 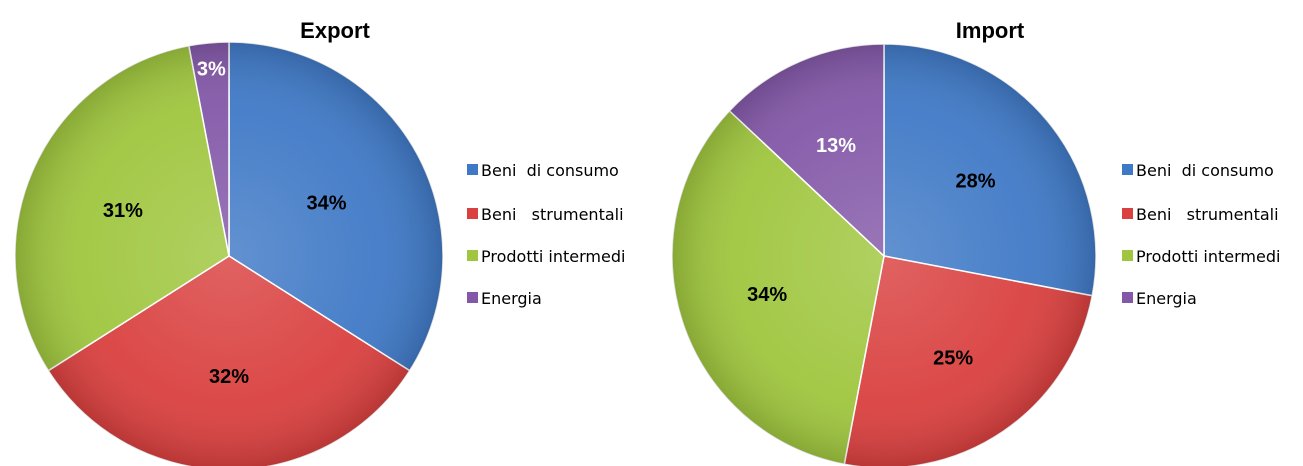 I want to click on slice-label-energia: 3%, so click(x=211, y=70).